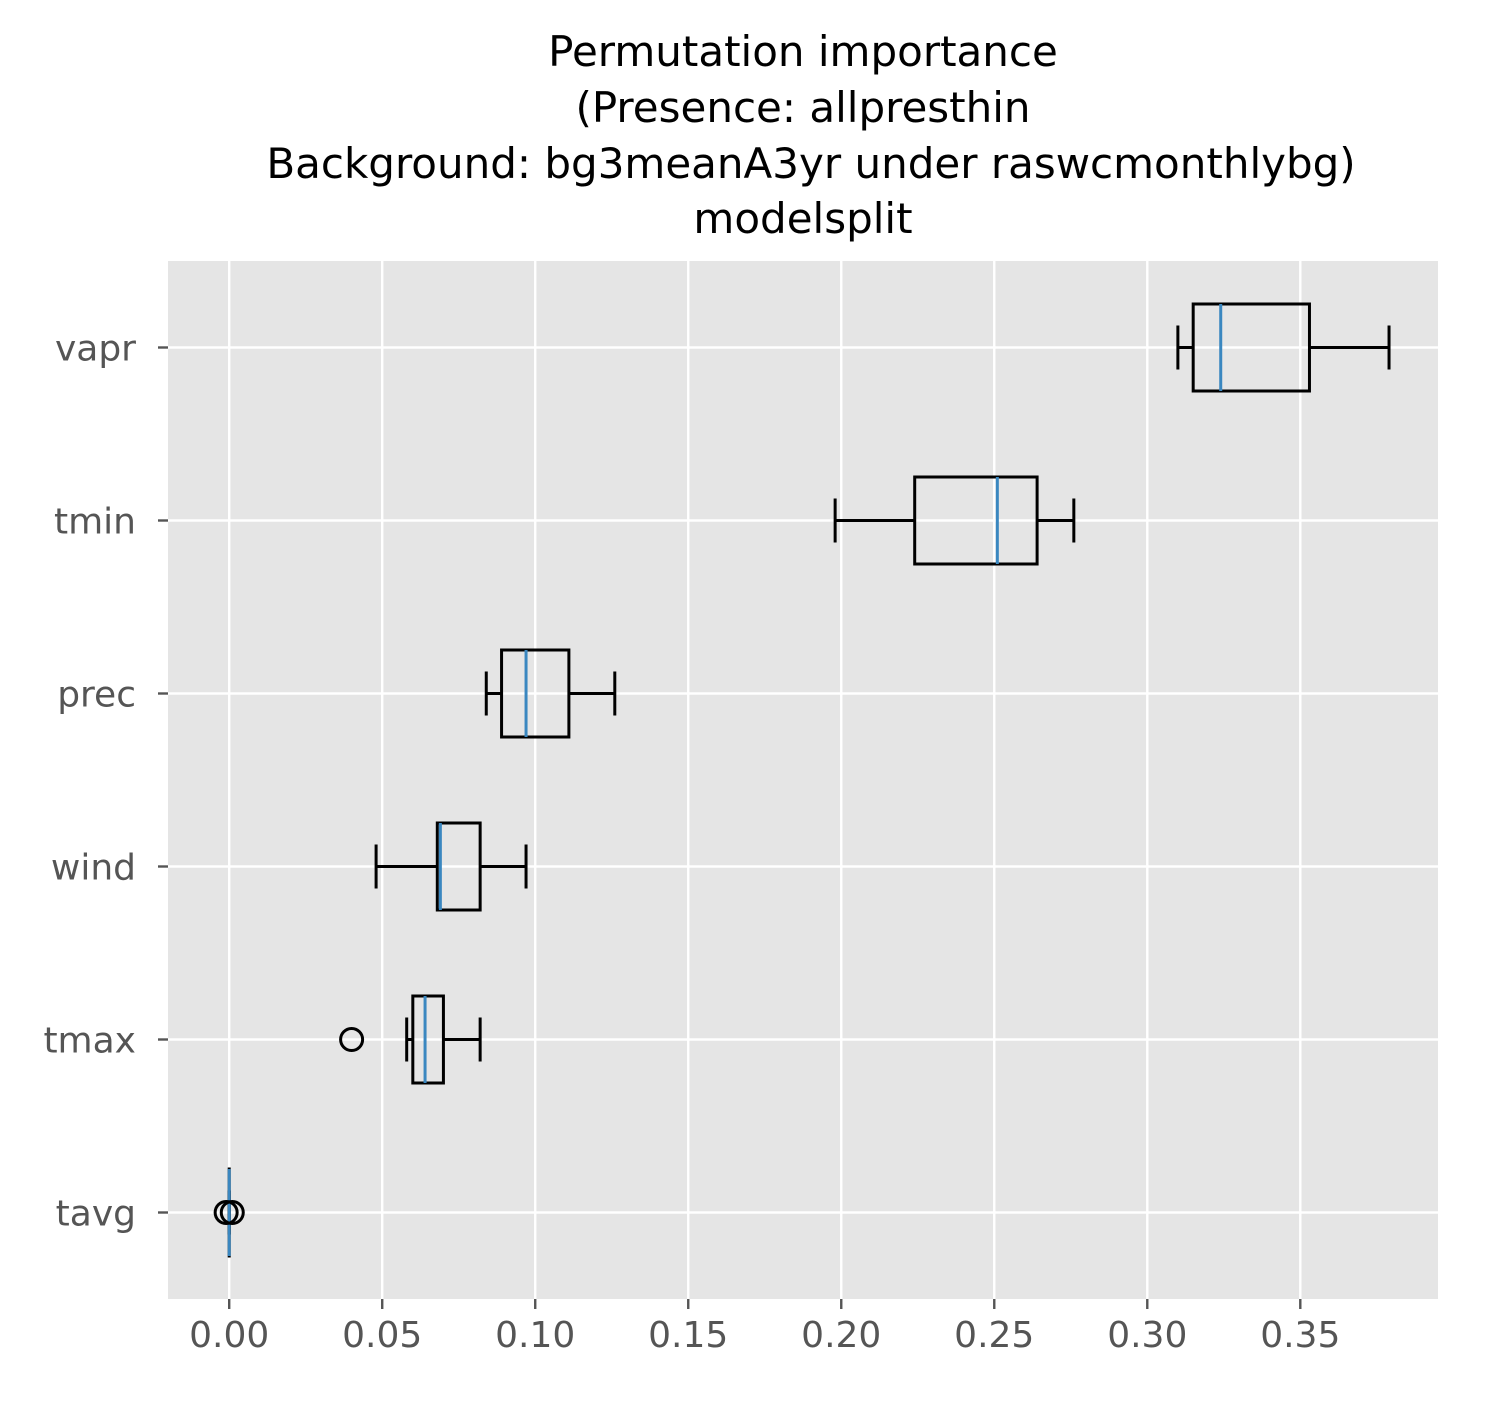 The height and width of the screenshot is (1406, 1489). What do you see at coordinates (802, 107) in the screenshot?
I see `title-line-2: (Presence: allpresthin` at bounding box center [802, 107].